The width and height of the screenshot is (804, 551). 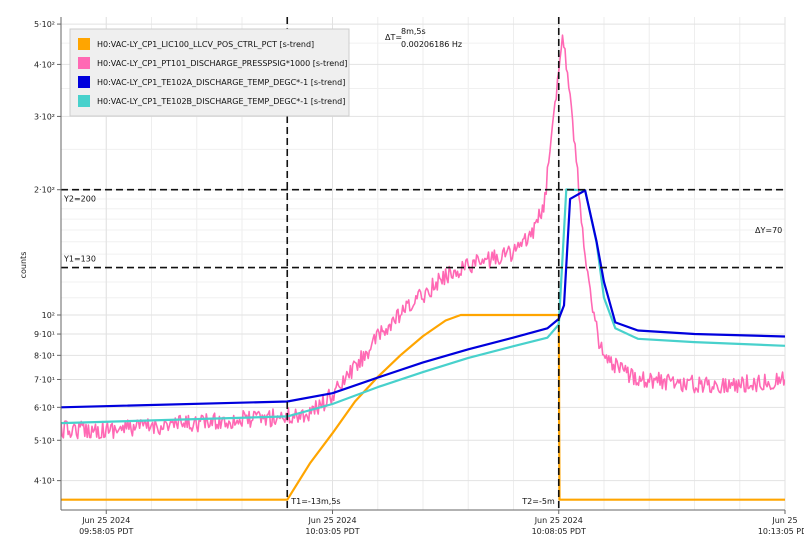 What do you see at coordinates (44, 481) in the screenshot?
I see `y-tick-label: 4·10¹` at bounding box center [44, 481].